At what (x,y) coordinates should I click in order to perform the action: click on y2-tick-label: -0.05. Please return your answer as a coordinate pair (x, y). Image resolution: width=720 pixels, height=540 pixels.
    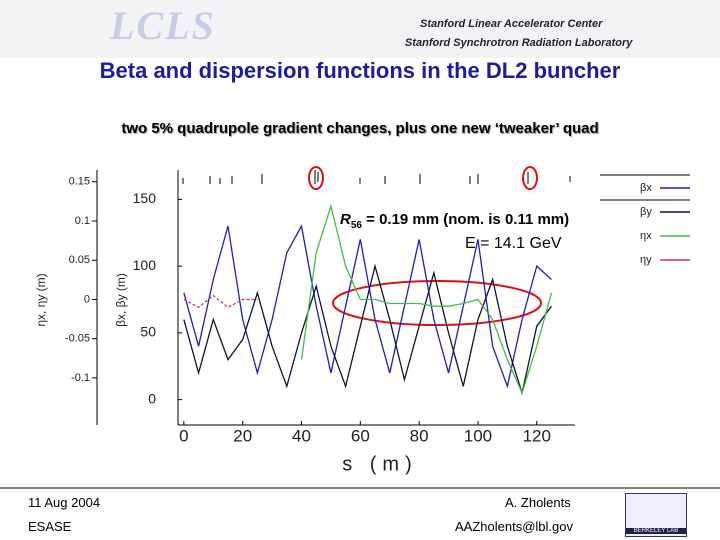
    Looking at the image, I should click on (77, 339).